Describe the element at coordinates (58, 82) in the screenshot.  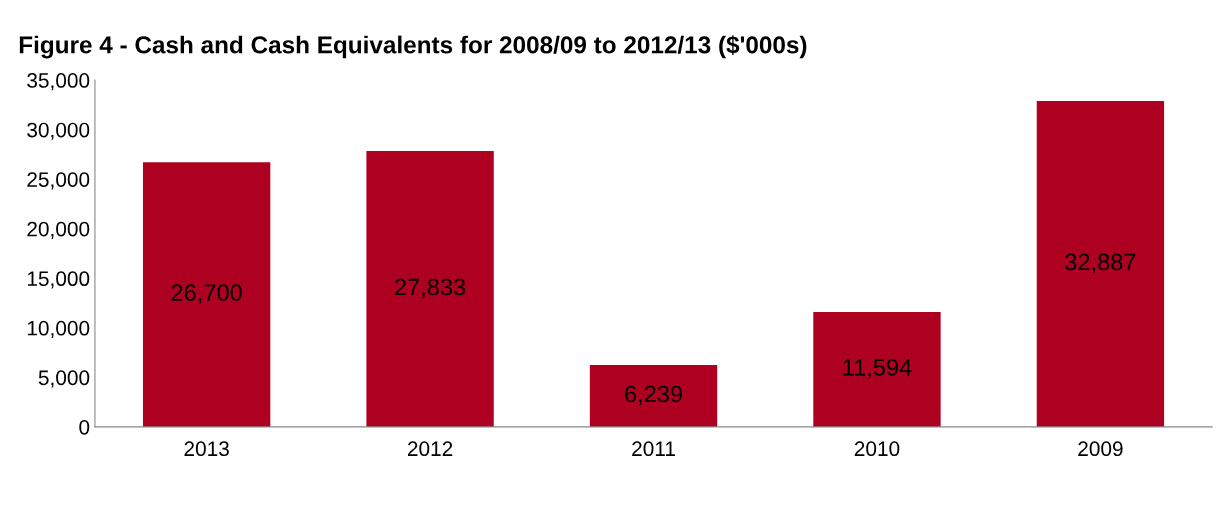
I see `y-tick-label: 35,000` at that location.